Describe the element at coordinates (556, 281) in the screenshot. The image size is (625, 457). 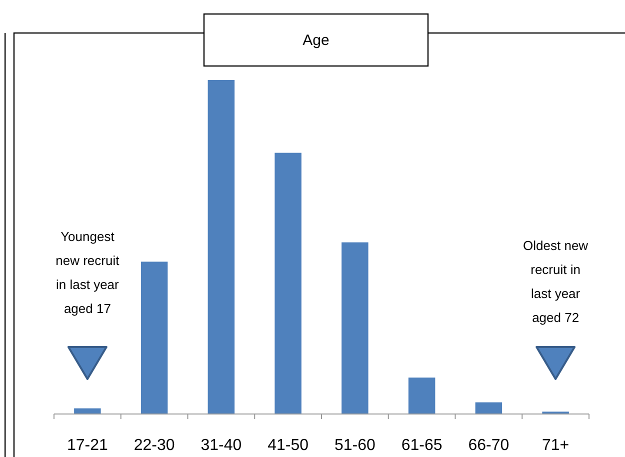
I see `annotation: Oldest new recruit in last year aged 72` at that location.